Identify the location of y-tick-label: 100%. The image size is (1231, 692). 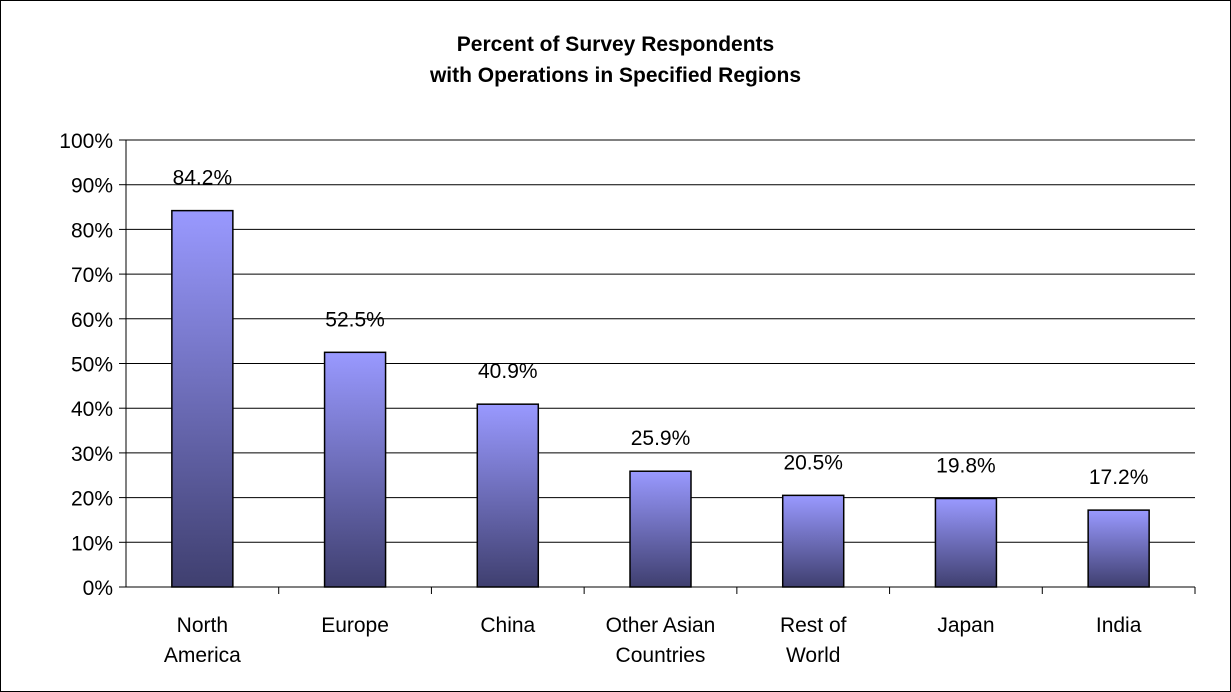
(86, 141).